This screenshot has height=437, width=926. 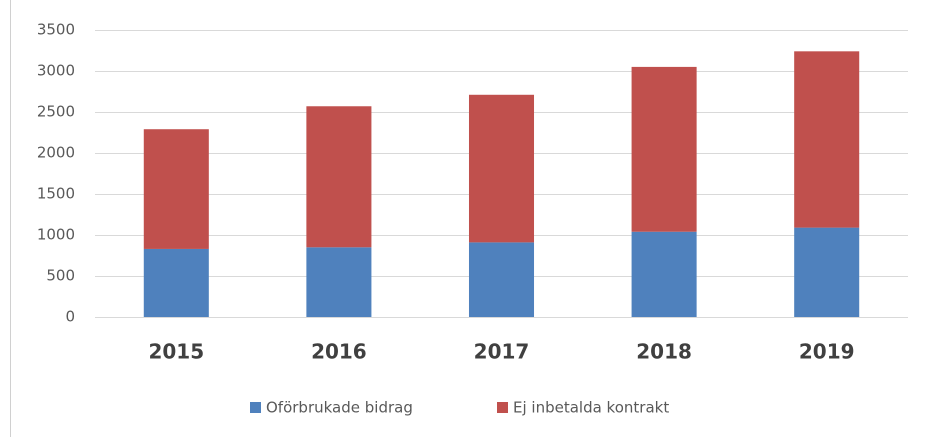 I want to click on x-tick-label: 2015, so click(x=176, y=352).